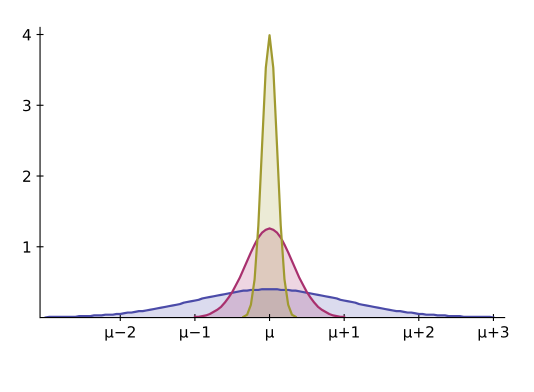 The height and width of the screenshot is (392, 534). I want to click on y-tick-label: 1, so click(27, 247).